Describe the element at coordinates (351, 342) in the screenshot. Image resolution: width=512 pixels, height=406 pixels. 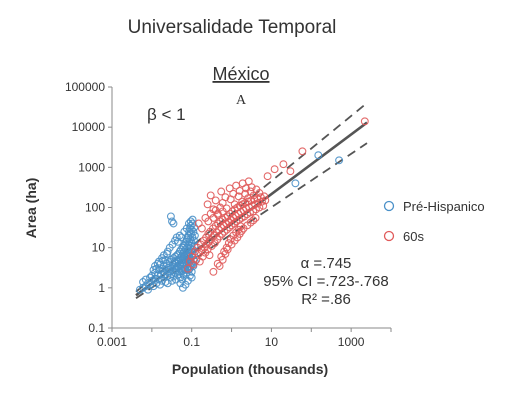
I see `x-tick-label: 1000` at that location.